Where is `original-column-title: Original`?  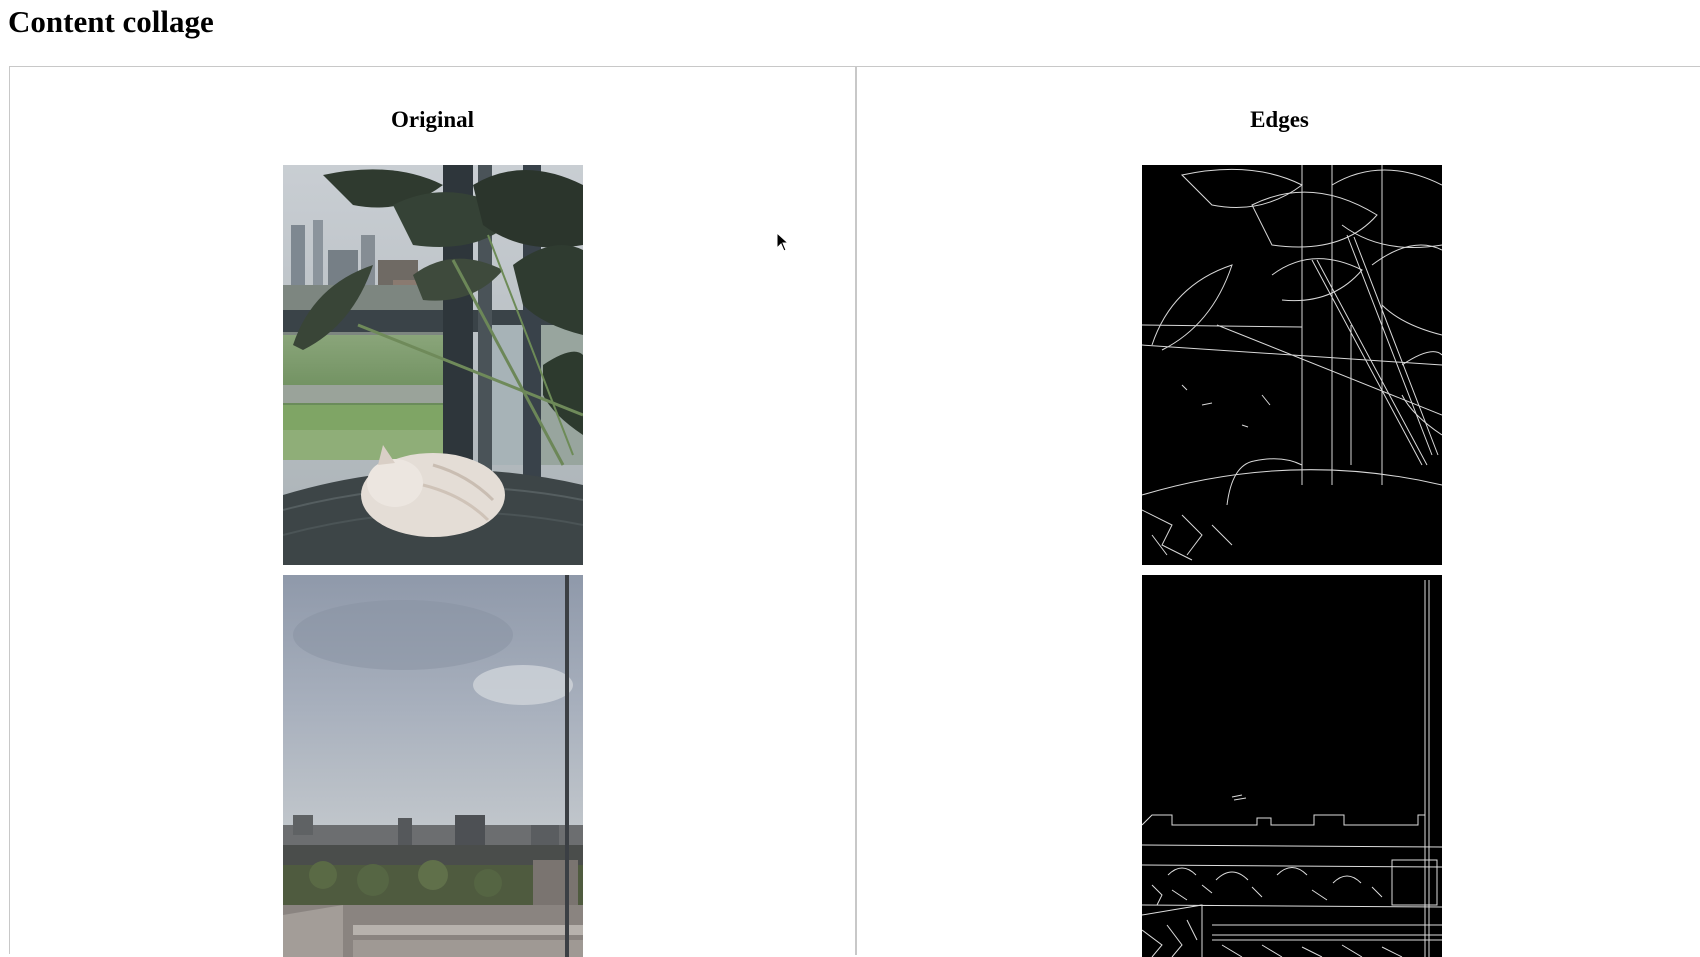 original-column-title: Original is located at coordinates (432, 119).